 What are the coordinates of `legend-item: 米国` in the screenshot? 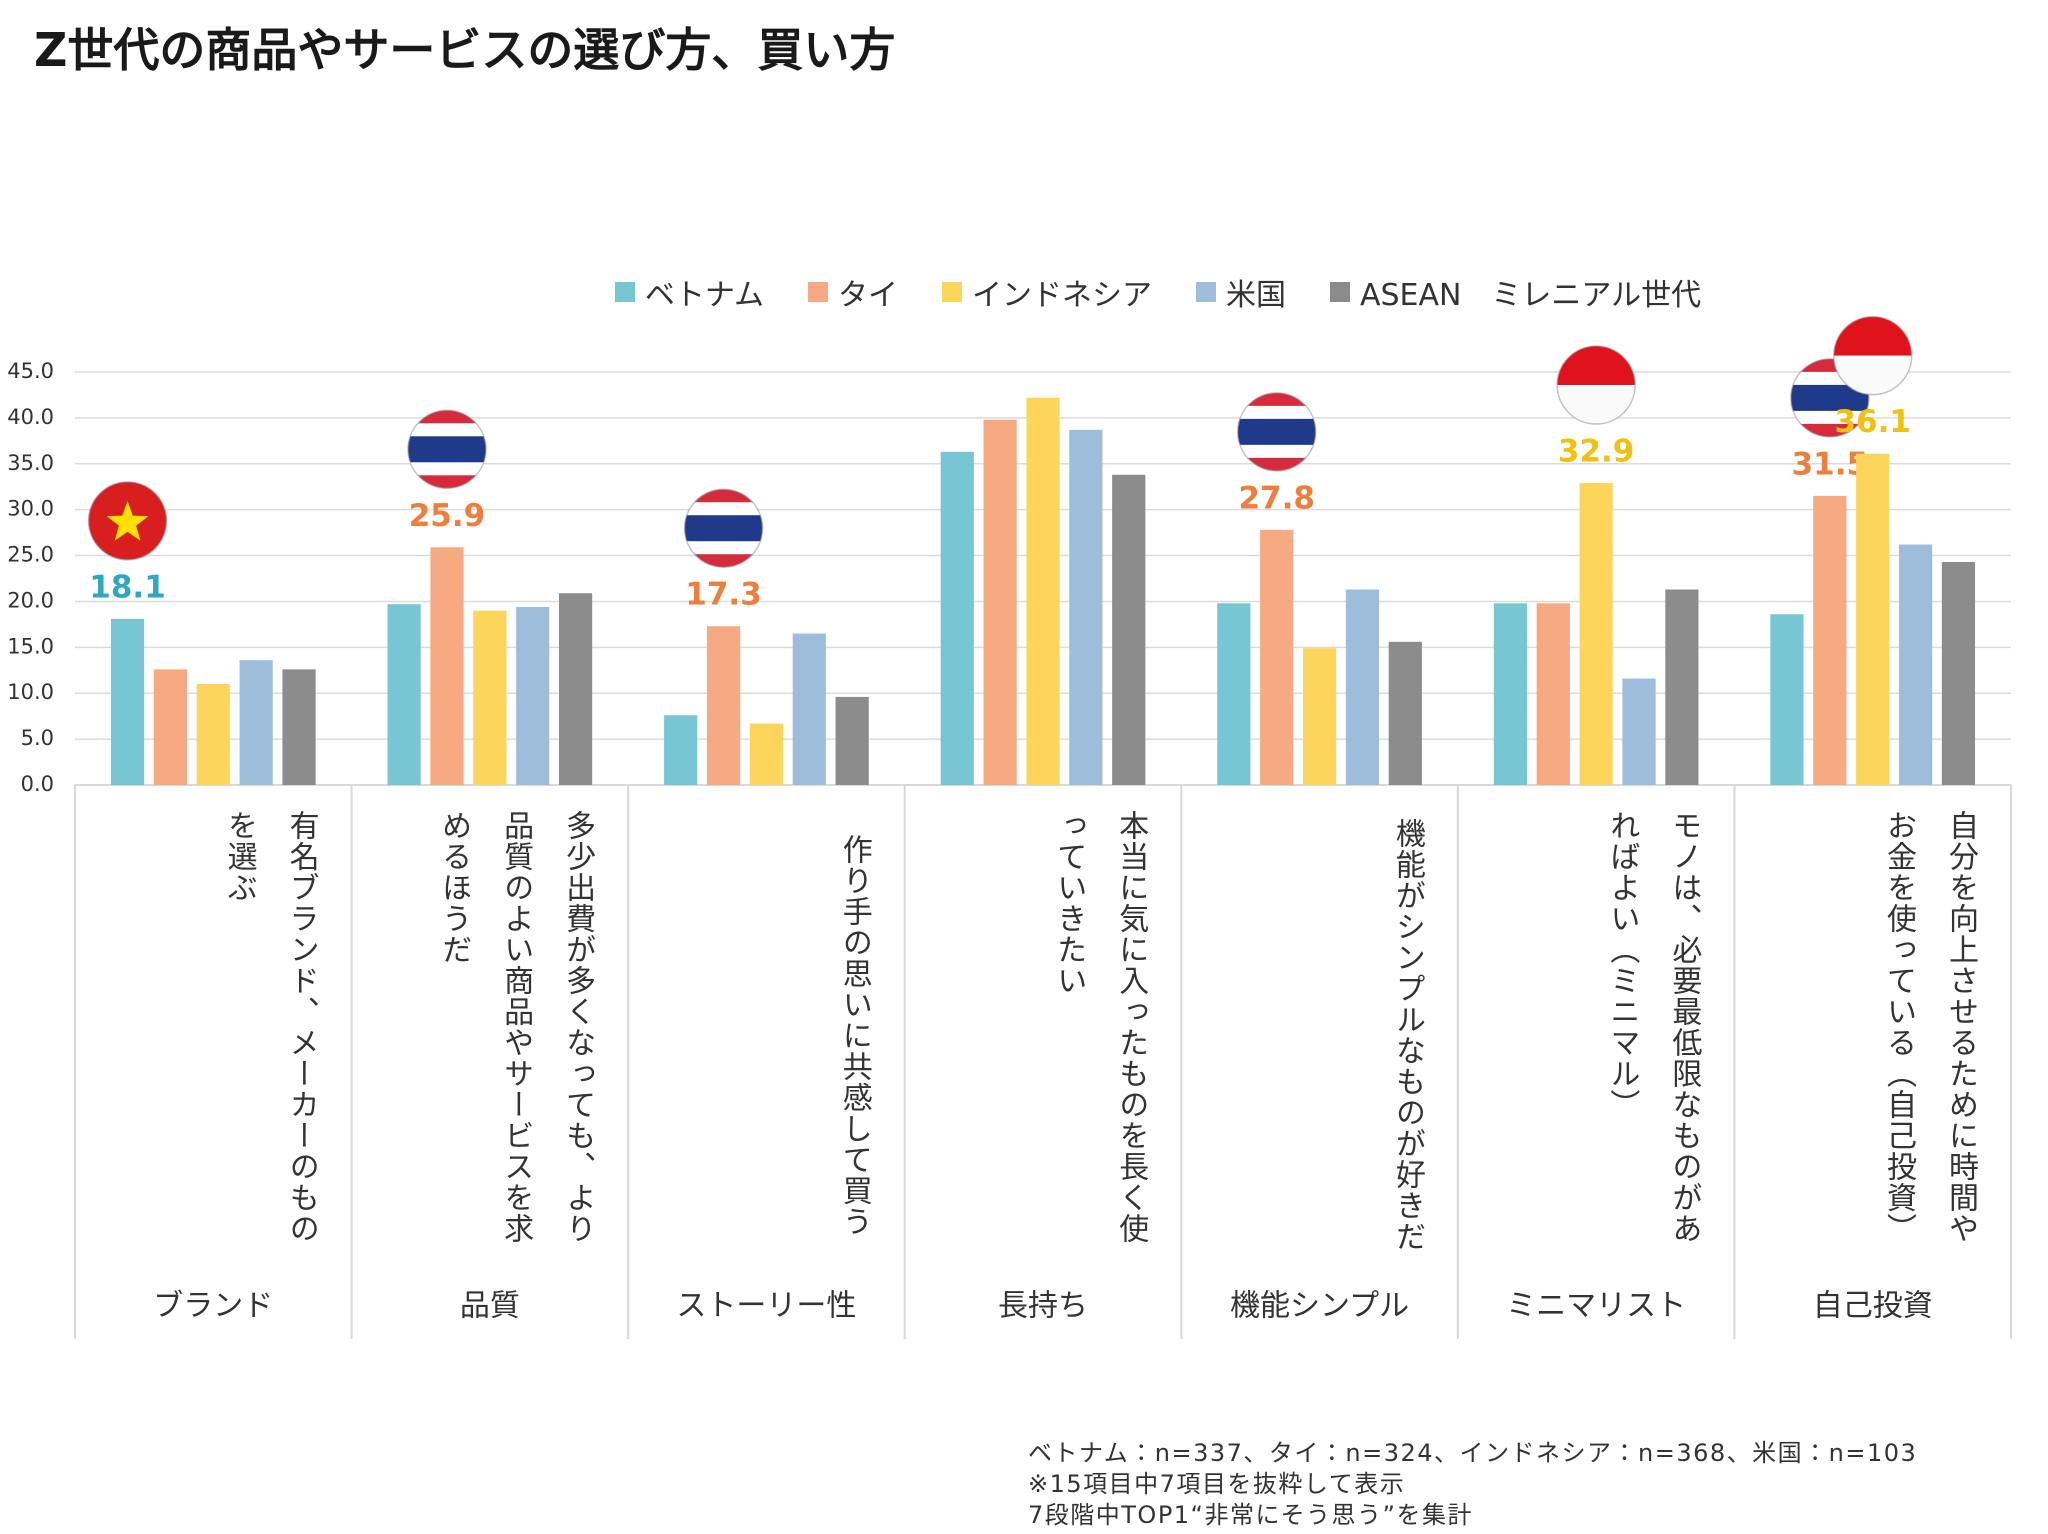 It's located at (1240, 292).